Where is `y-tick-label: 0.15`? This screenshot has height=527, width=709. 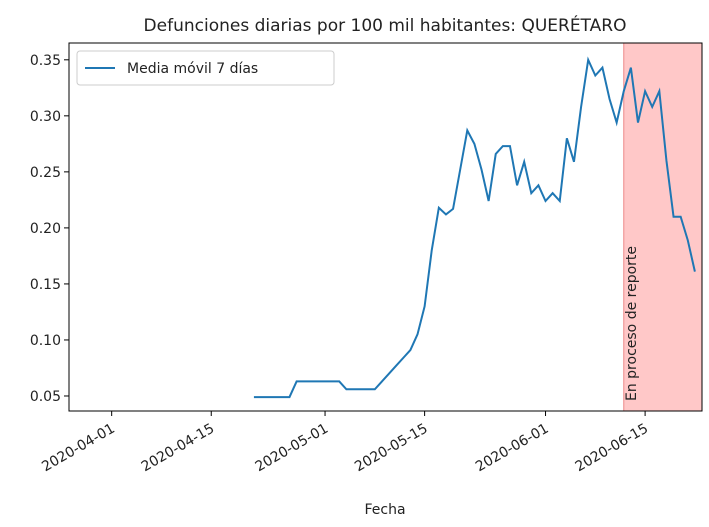 y-tick-label: 0.15 is located at coordinates (45, 285).